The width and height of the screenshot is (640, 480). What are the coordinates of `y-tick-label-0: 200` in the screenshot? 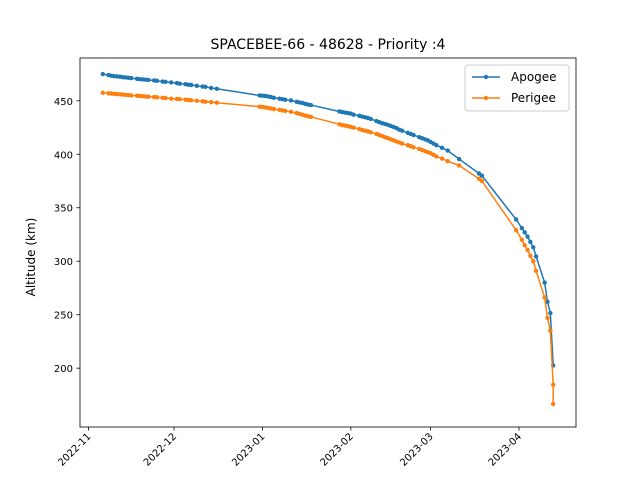 It's located at (63, 369).